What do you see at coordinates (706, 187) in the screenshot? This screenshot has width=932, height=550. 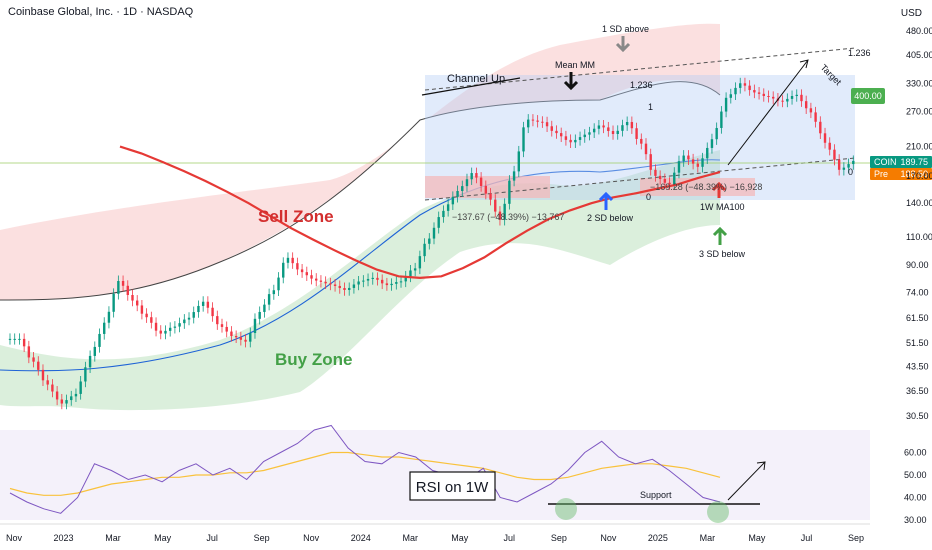 I see `drawdown-2025-label: −169.28 (−48.39%) −16,928` at bounding box center [706, 187].